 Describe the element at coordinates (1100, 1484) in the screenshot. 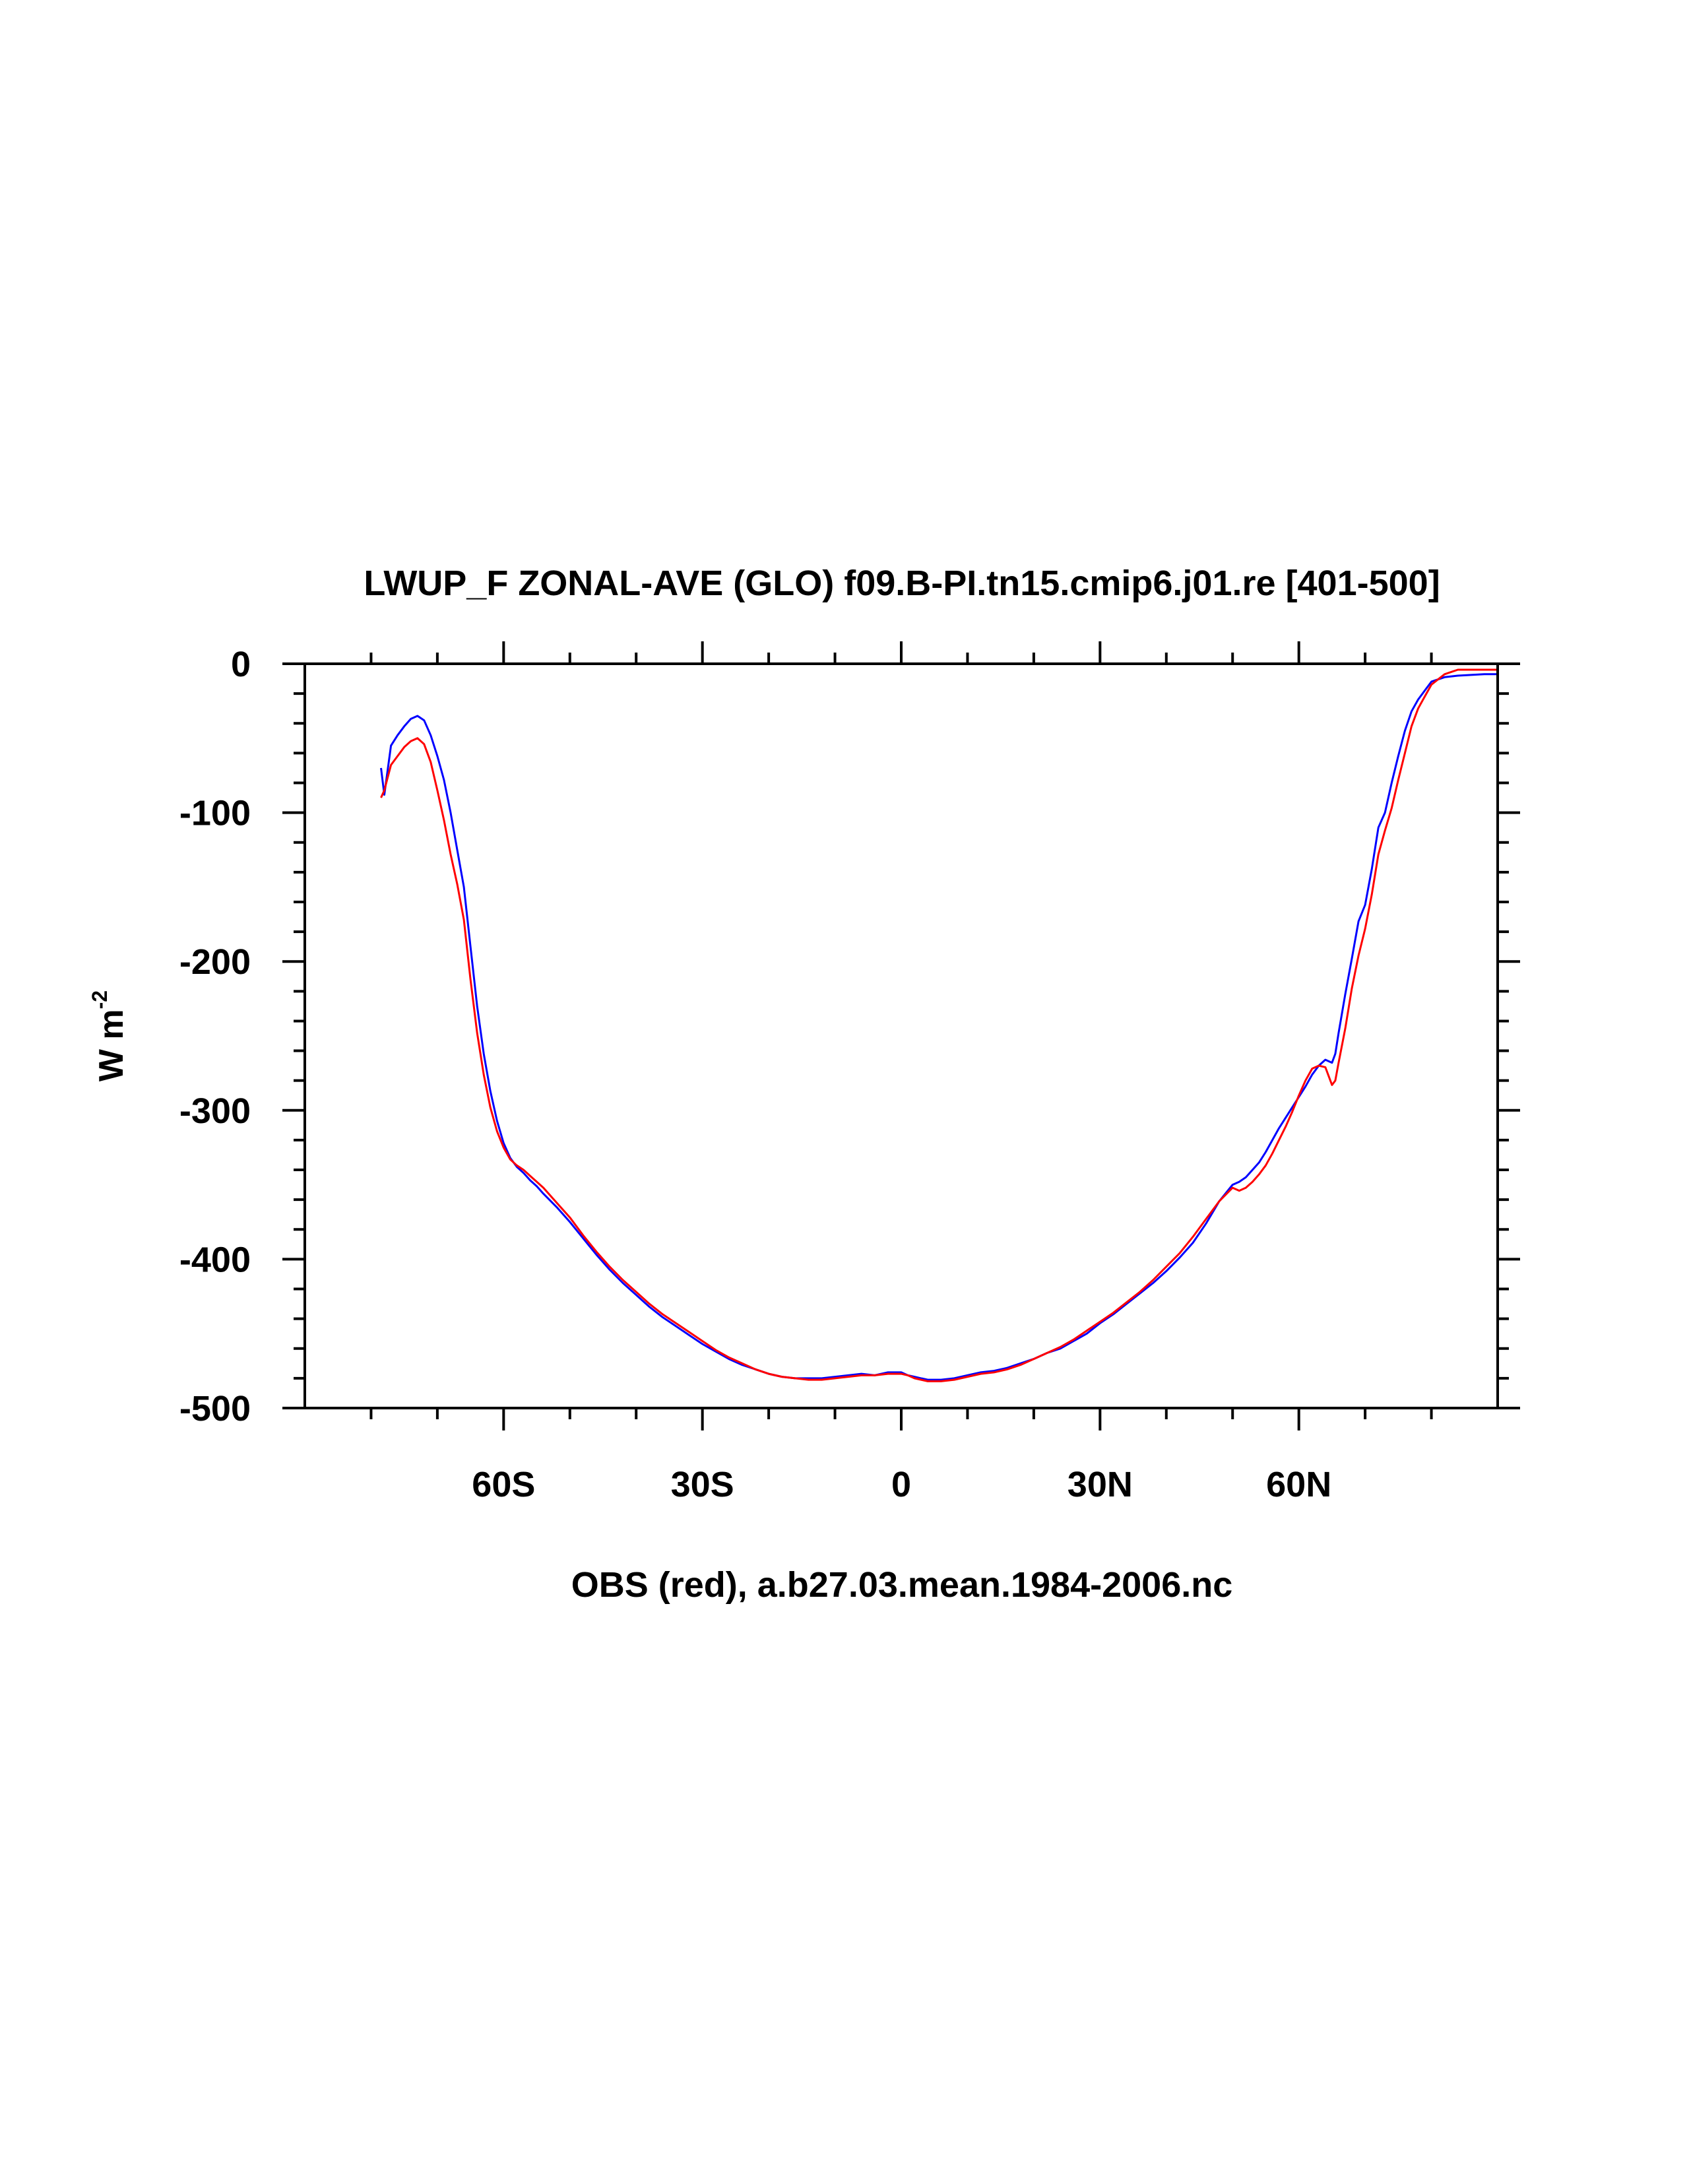

I see `x-tick-label: 30N` at that location.